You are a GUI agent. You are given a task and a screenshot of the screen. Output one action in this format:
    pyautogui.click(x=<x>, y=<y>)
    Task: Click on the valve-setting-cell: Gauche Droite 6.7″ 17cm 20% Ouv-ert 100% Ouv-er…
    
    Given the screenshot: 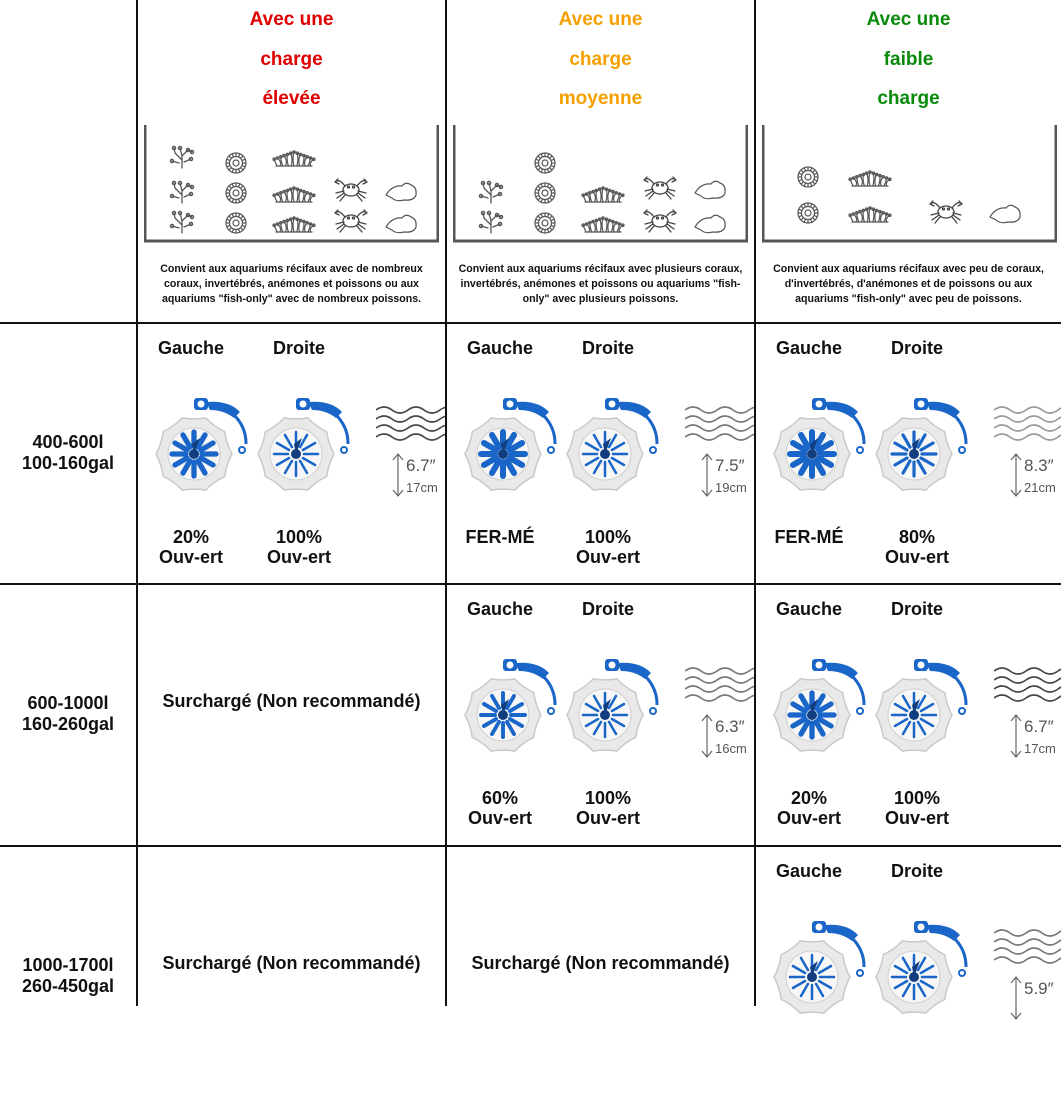 What is the action you would take?
    pyautogui.click(x=908, y=714)
    